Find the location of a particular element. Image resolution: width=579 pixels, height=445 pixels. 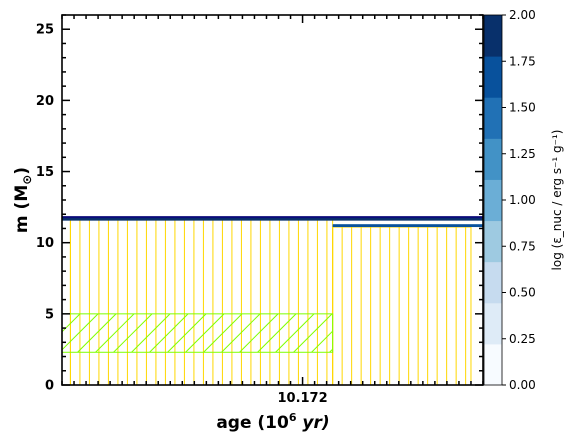

y-tick-label: 0 is located at coordinates (49, 386).